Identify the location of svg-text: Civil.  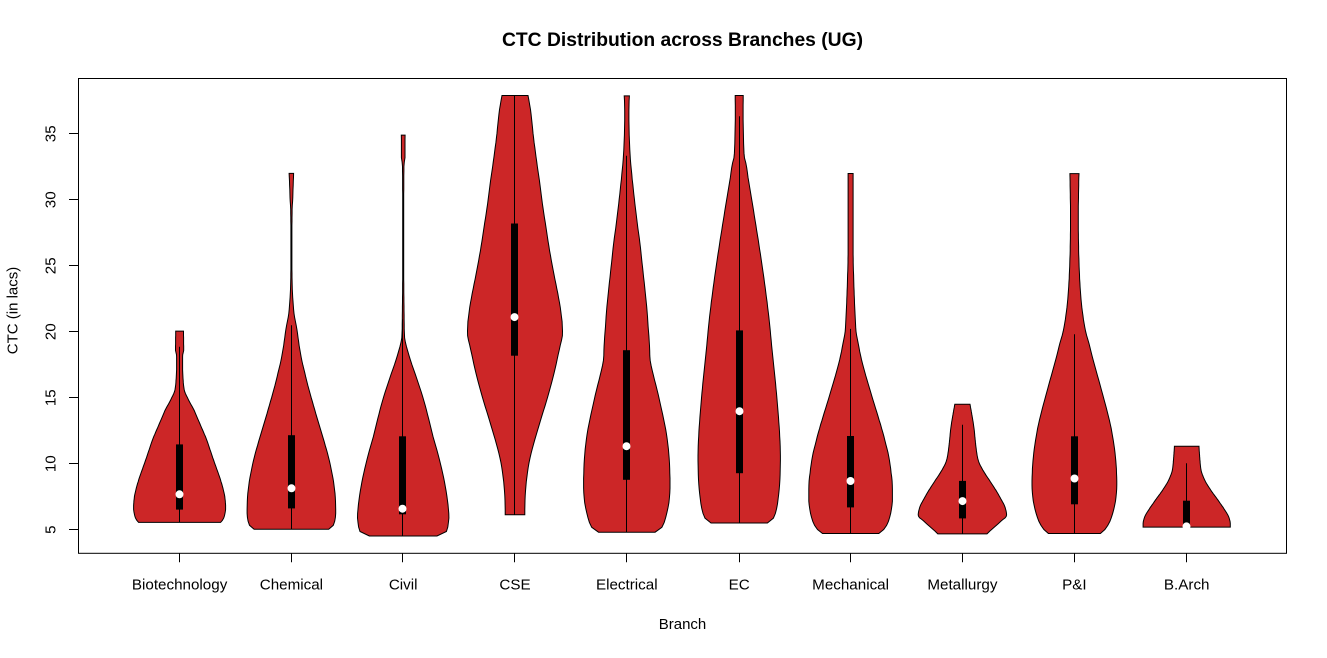
(403, 585).